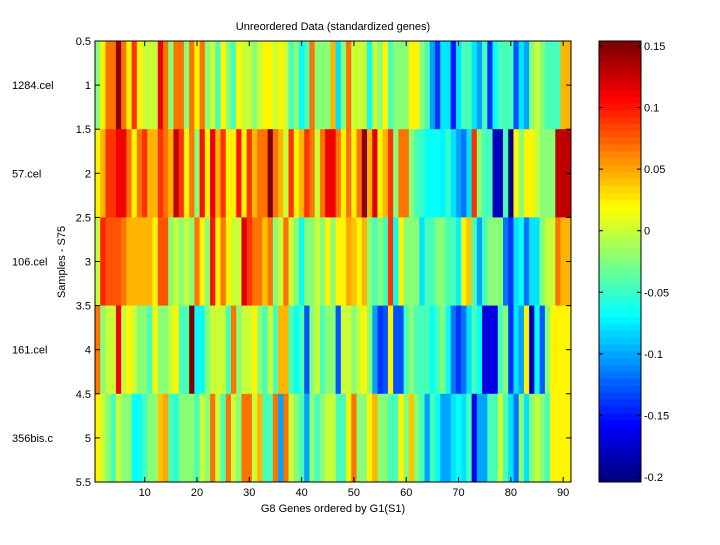  Describe the element at coordinates (333, 509) in the screenshot. I see `x-axis-label: G8 Genes ordered by G1(S1)` at that location.